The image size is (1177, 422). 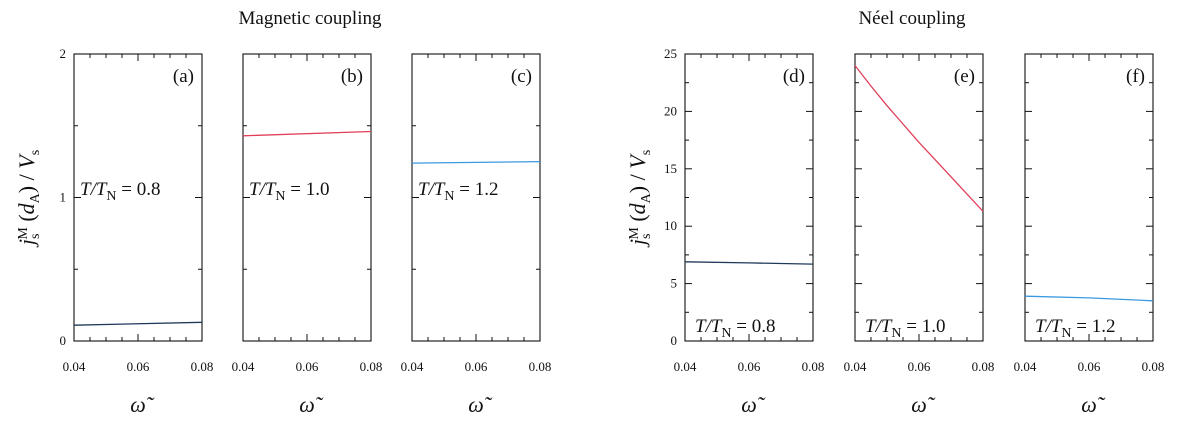 I want to click on panel-letter: (a), so click(x=183, y=76).